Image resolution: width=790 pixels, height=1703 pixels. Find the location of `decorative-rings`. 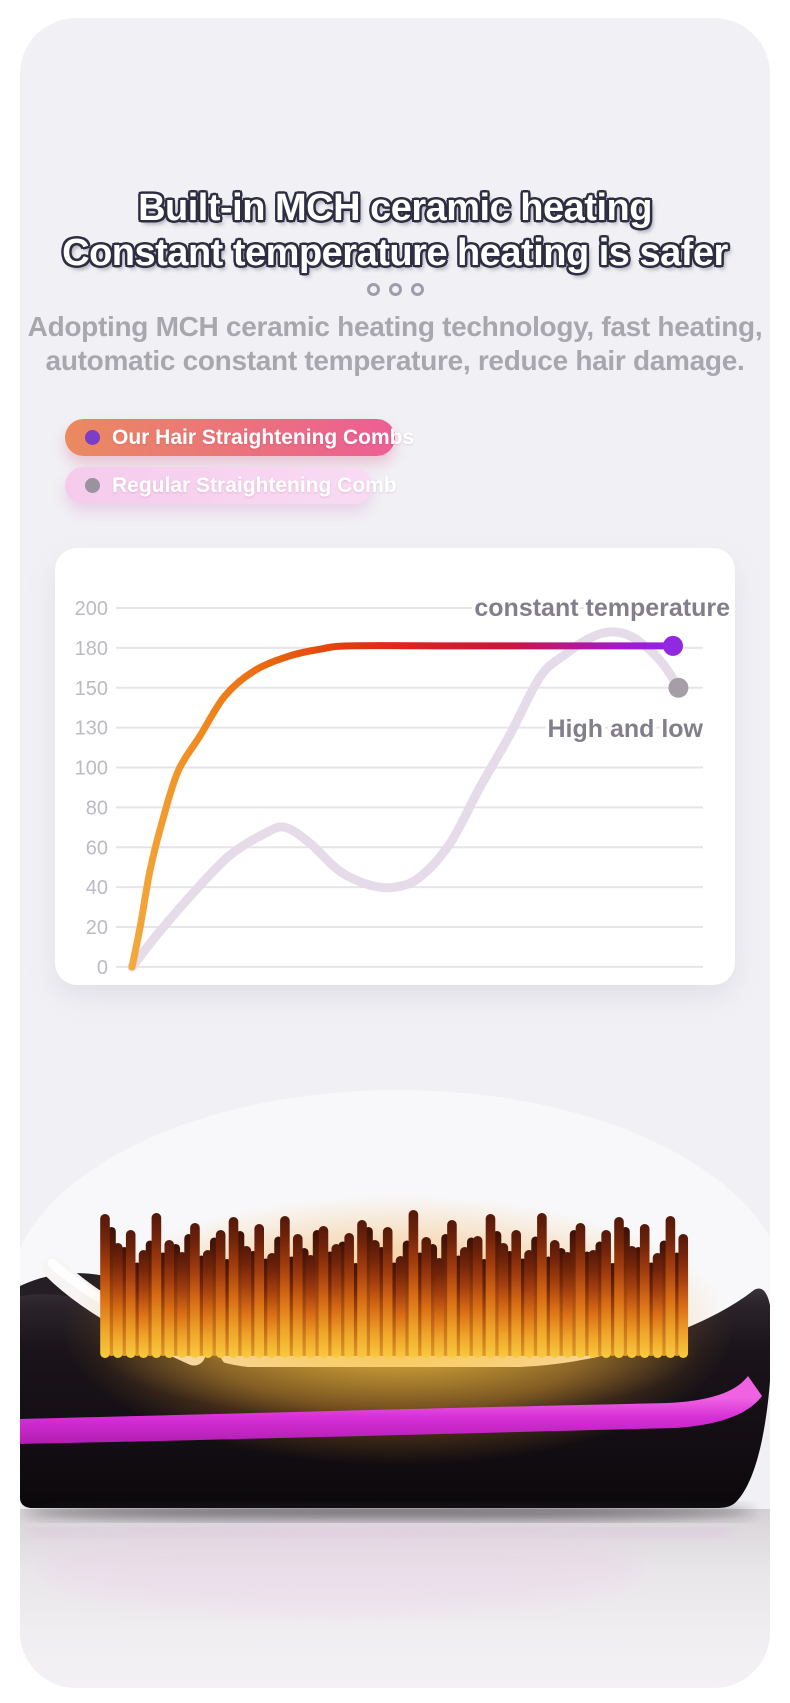

decorative-rings is located at coordinates (395, 289).